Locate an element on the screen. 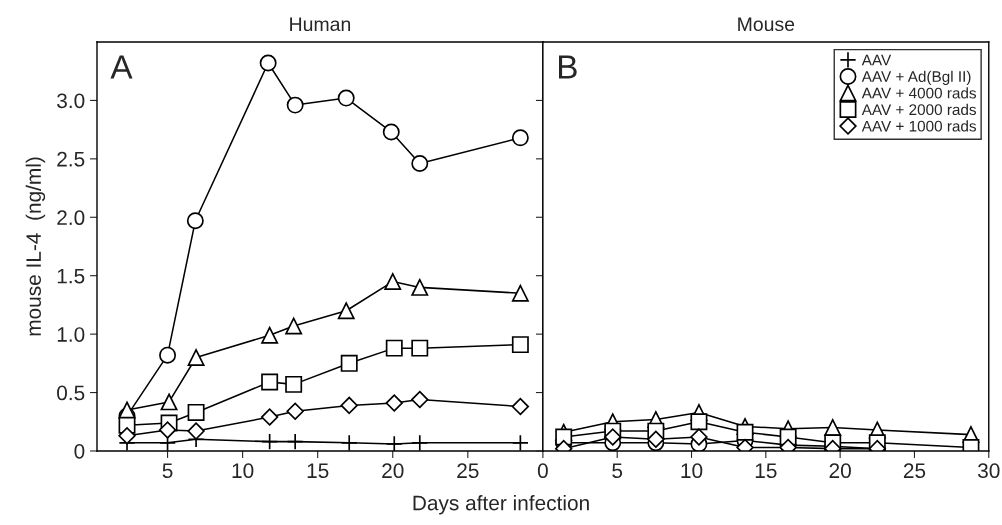 This screenshot has width=1002, height=525. x-axis-title: Days after infection is located at coordinates (501, 505).